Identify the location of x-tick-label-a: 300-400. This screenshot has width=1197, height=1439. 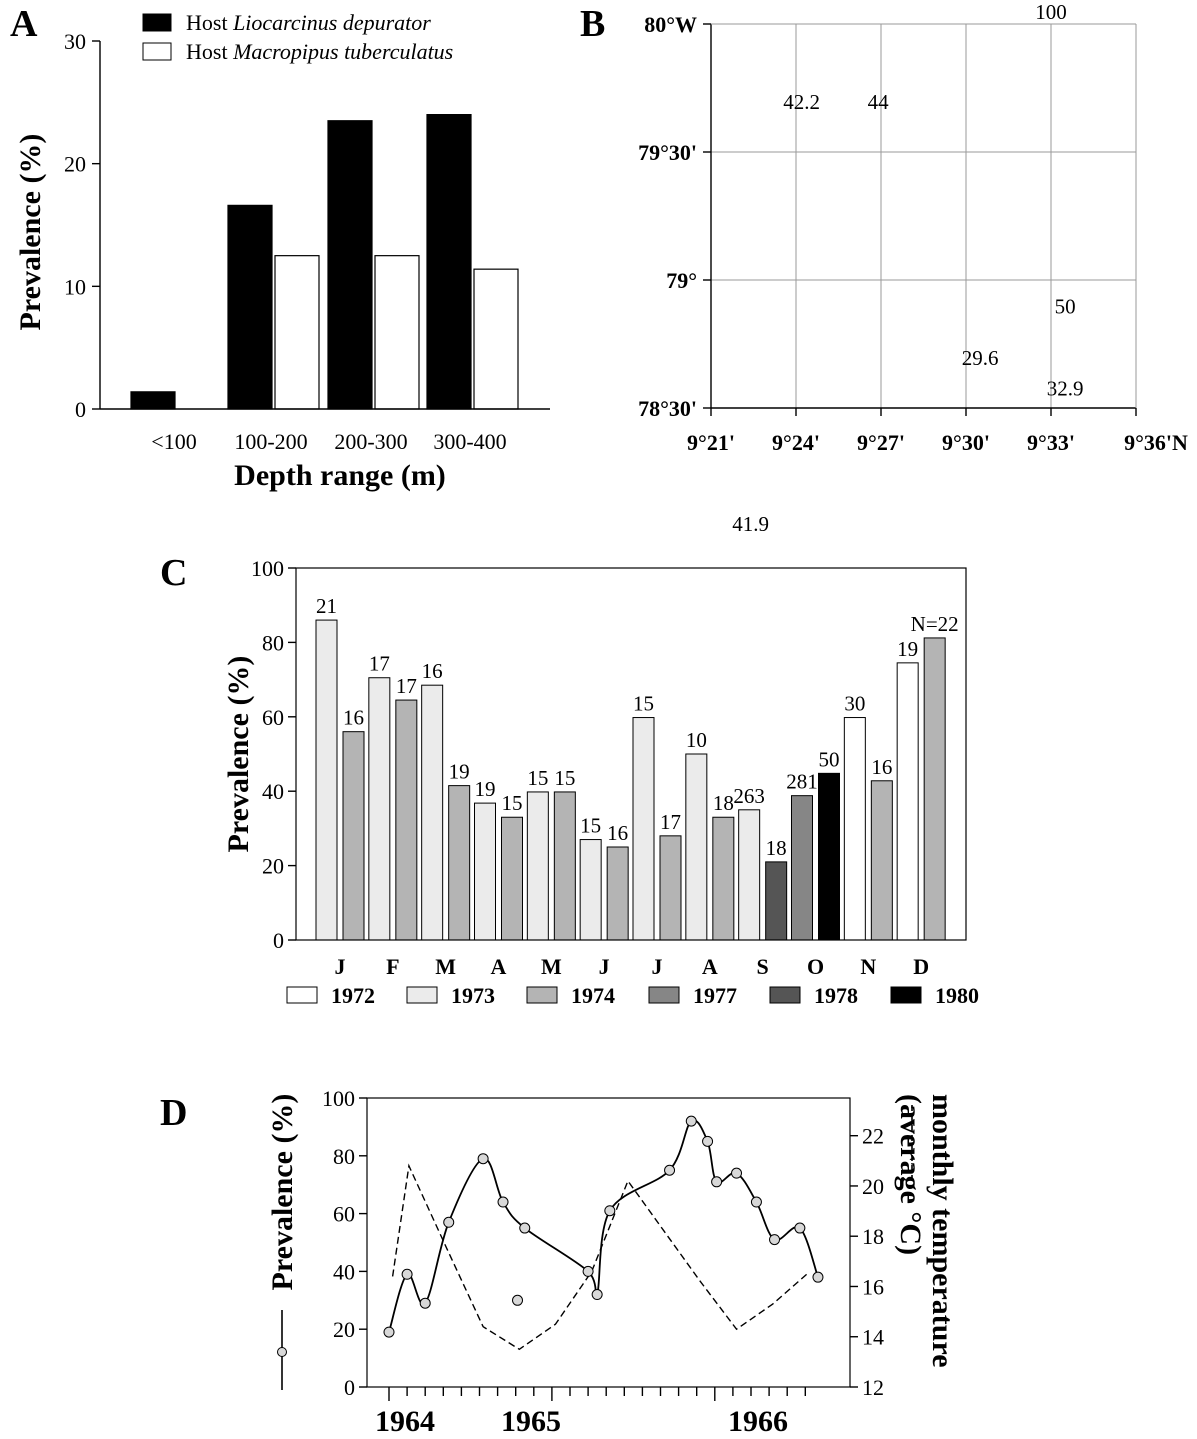
(469, 441).